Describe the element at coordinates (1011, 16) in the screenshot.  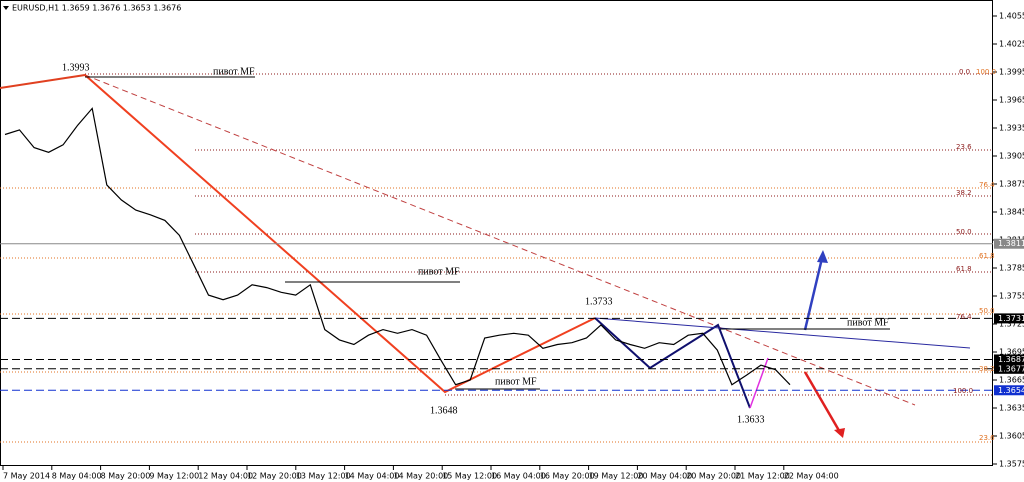
I see `y-tick-label: 1.4055` at that location.